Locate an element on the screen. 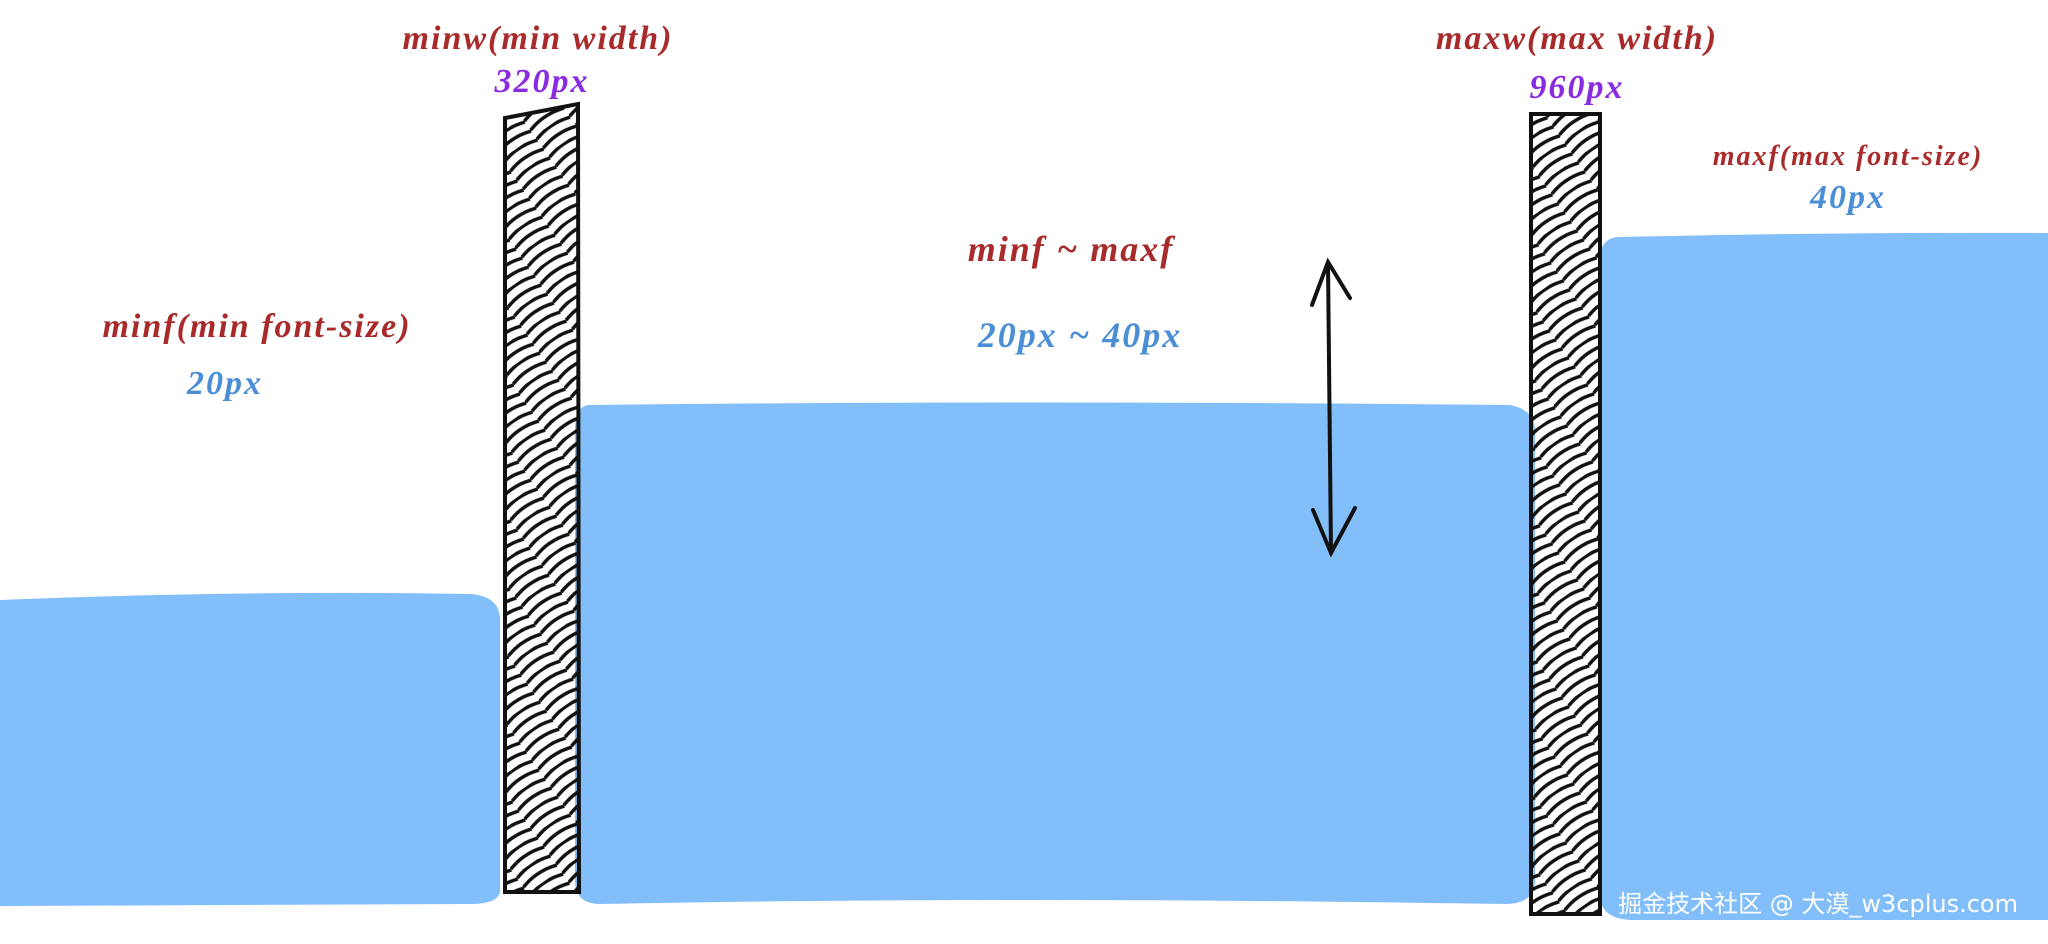  max-font-value: 40px is located at coordinates (1847, 197).